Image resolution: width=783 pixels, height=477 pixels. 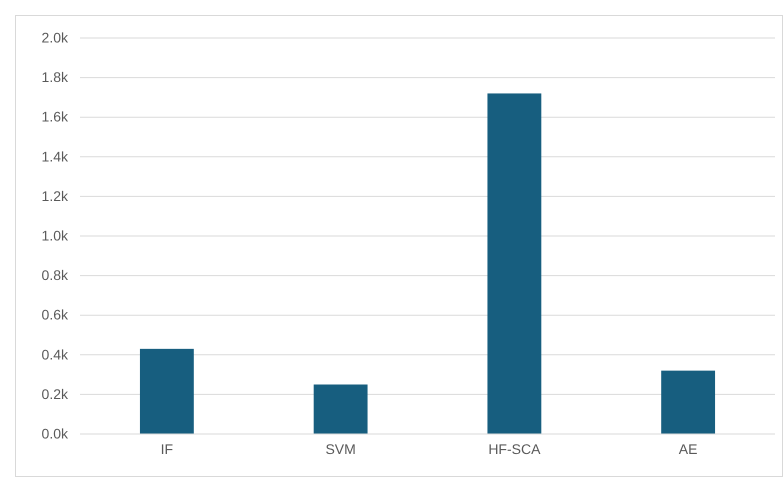 What do you see at coordinates (55, 314) in the screenshot?
I see `y-tick-label: 0.6k` at bounding box center [55, 314].